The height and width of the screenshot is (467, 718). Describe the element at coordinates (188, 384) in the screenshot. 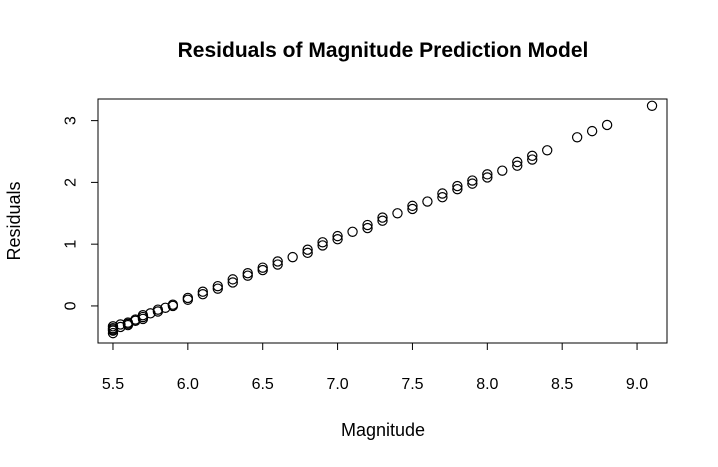

I see `x-tick-label: 6.0` at that location.